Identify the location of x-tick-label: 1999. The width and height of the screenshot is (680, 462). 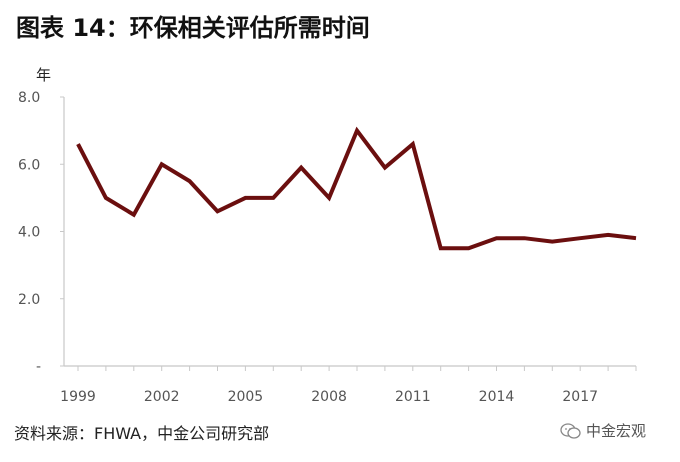
(78, 397).